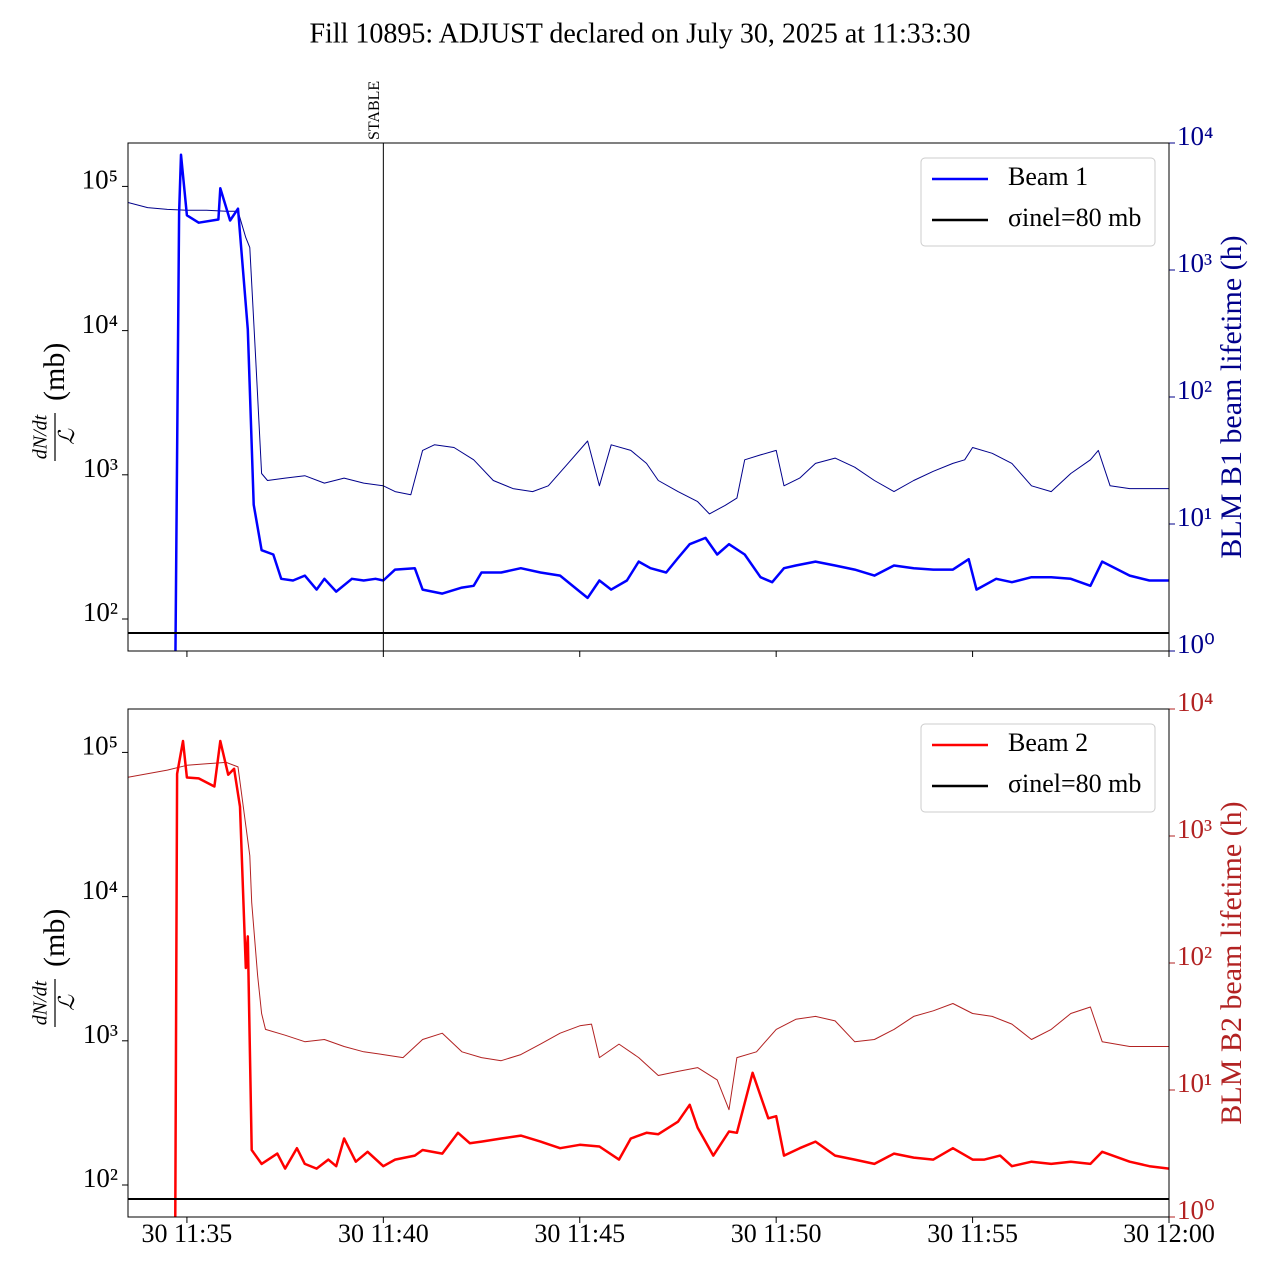  Describe the element at coordinates (972, 1233) in the screenshot. I see `x-tick-label: 30 11:55` at that location.